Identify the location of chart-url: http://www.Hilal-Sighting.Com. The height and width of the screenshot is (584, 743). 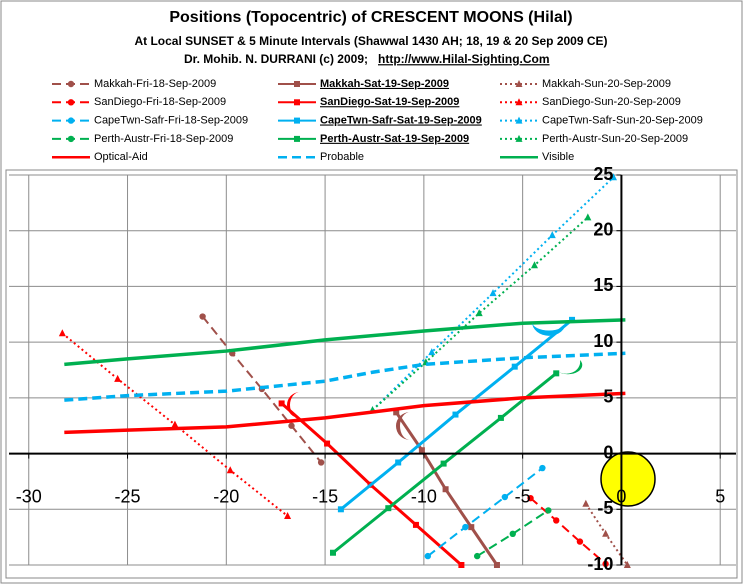
(464, 59).